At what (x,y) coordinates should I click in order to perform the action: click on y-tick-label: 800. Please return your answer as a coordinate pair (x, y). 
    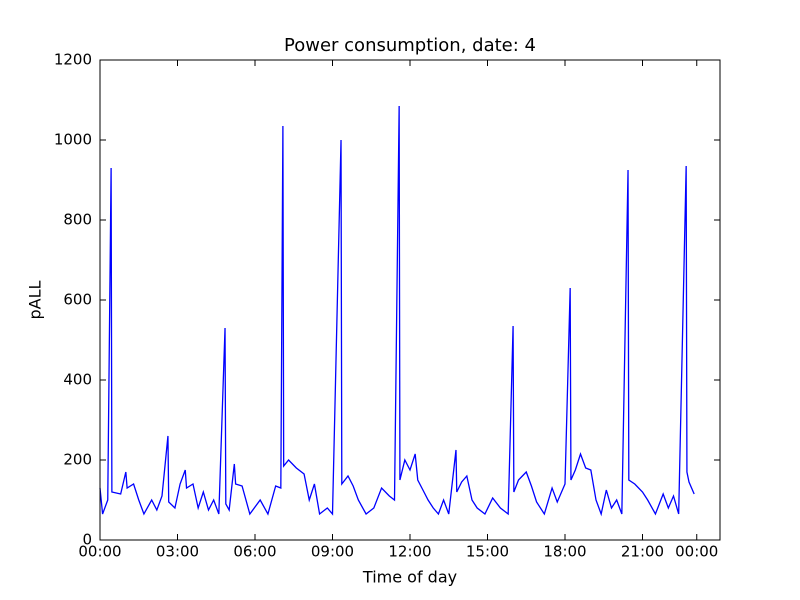
    Looking at the image, I should click on (77, 220).